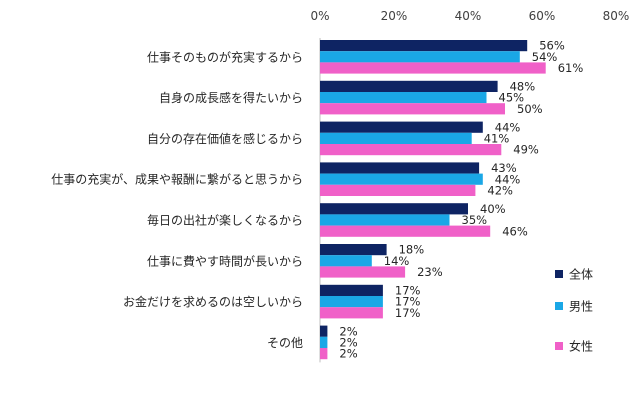 The height and width of the screenshot is (406, 640). Describe the element at coordinates (213, 301) in the screenshot. I see `category-label: お金だけを求めるのは空しいから` at that location.